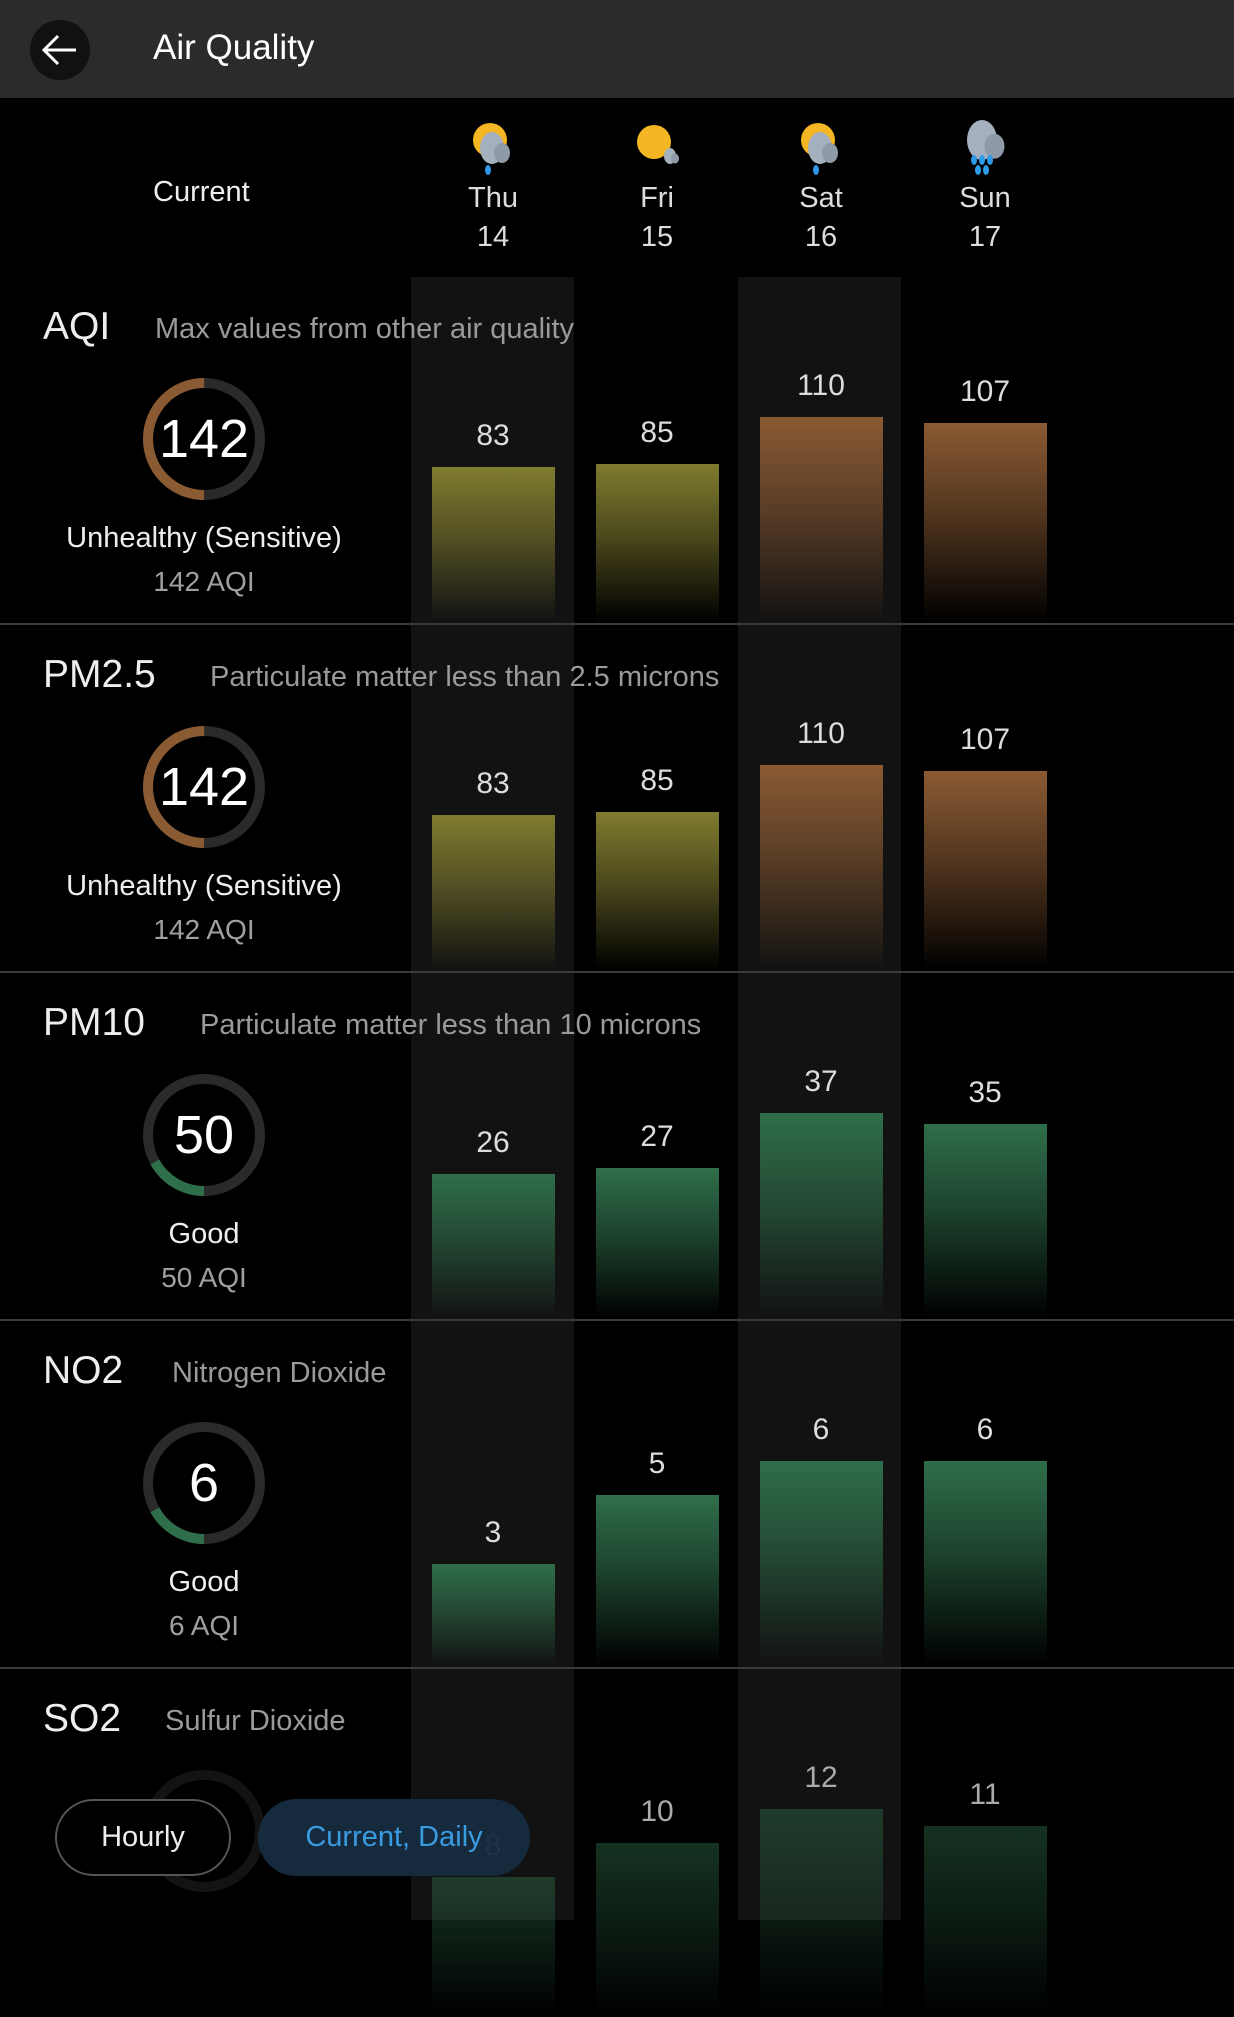 The height and width of the screenshot is (2017, 1234). What do you see at coordinates (985, 198) in the screenshot?
I see `day-name: Sun` at bounding box center [985, 198].